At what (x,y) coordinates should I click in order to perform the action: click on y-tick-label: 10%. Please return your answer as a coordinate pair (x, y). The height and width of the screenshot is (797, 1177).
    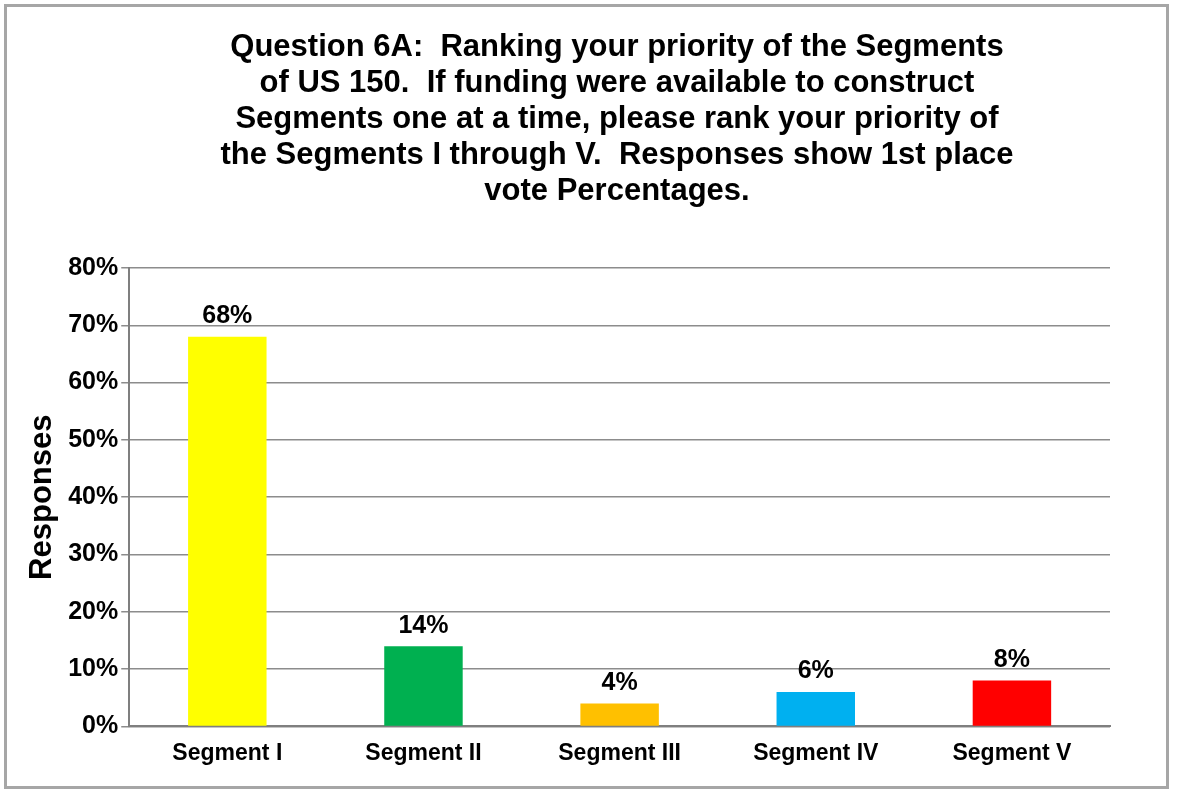
    Looking at the image, I should click on (93, 666).